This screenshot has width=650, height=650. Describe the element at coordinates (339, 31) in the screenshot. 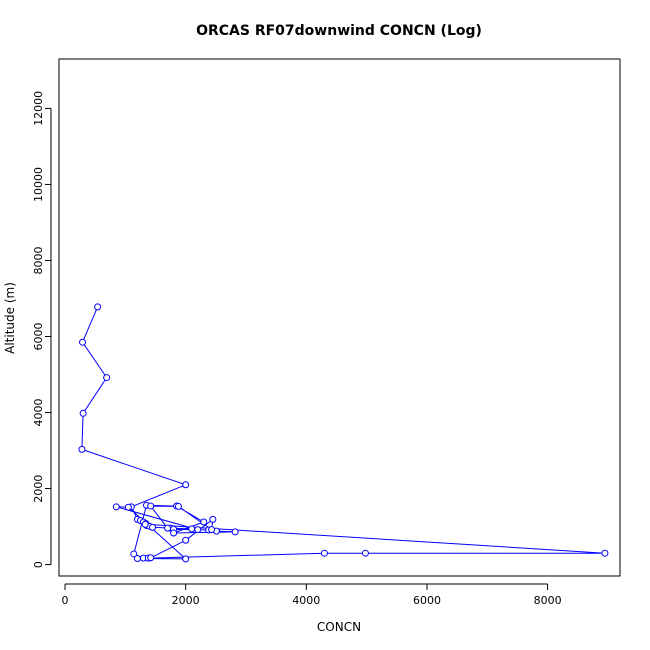

I see `chart-title: ORCAS RF07downwind CONCN (Log)` at that location.